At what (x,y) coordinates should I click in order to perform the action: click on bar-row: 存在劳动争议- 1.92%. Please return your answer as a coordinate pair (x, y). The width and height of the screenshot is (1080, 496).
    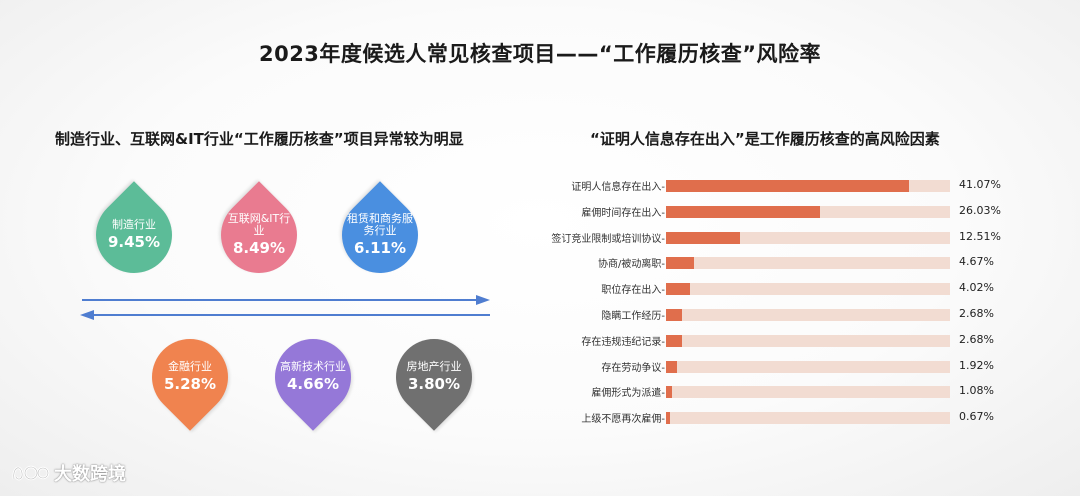
    Looking at the image, I should click on (805, 366).